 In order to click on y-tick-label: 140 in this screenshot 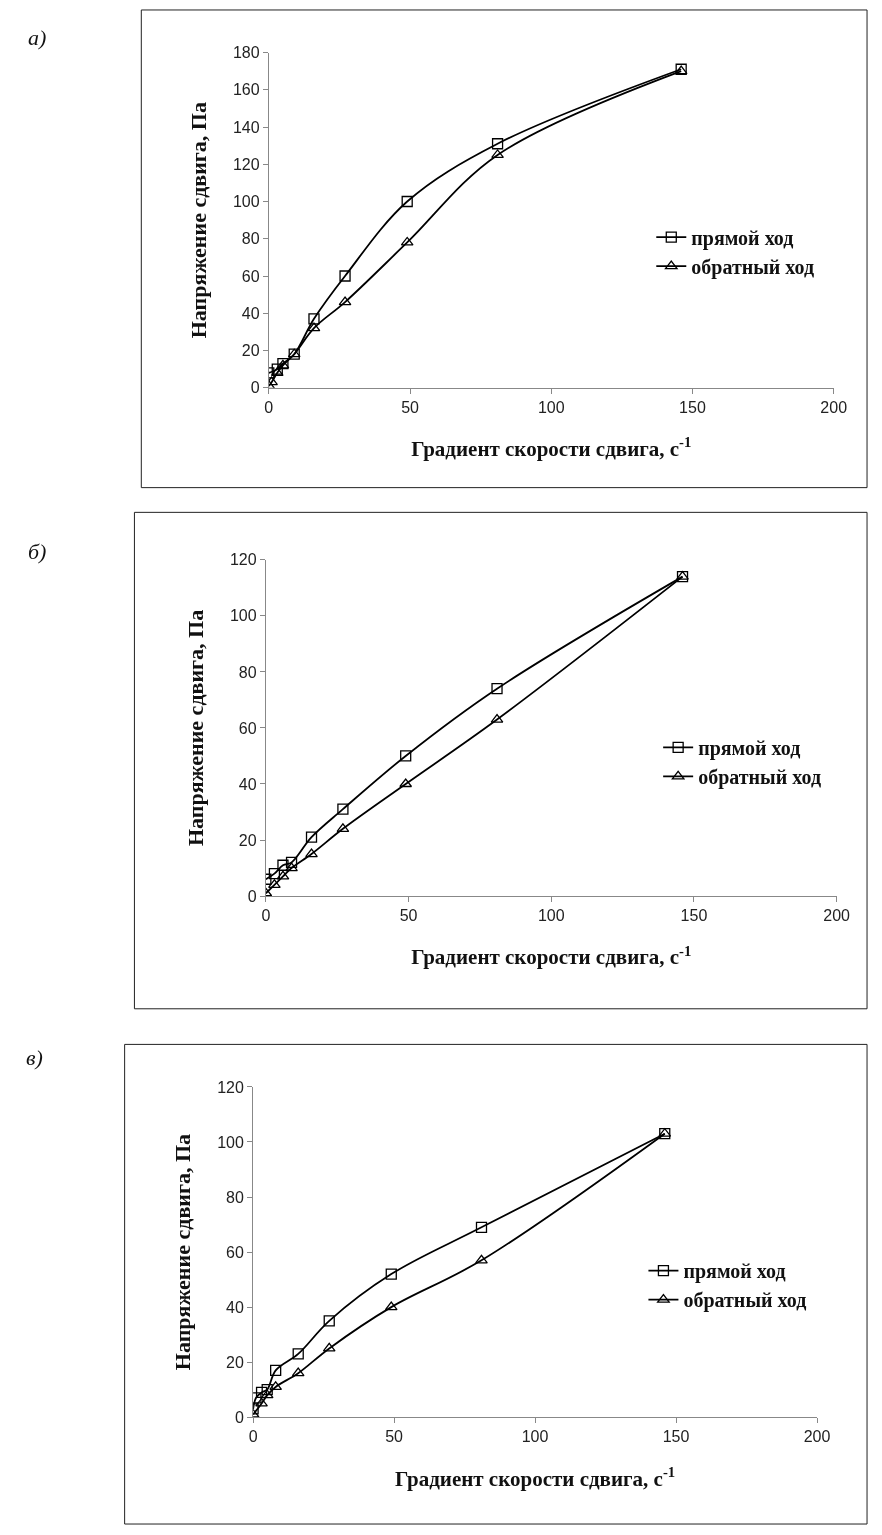, I will do `click(246, 127)`.